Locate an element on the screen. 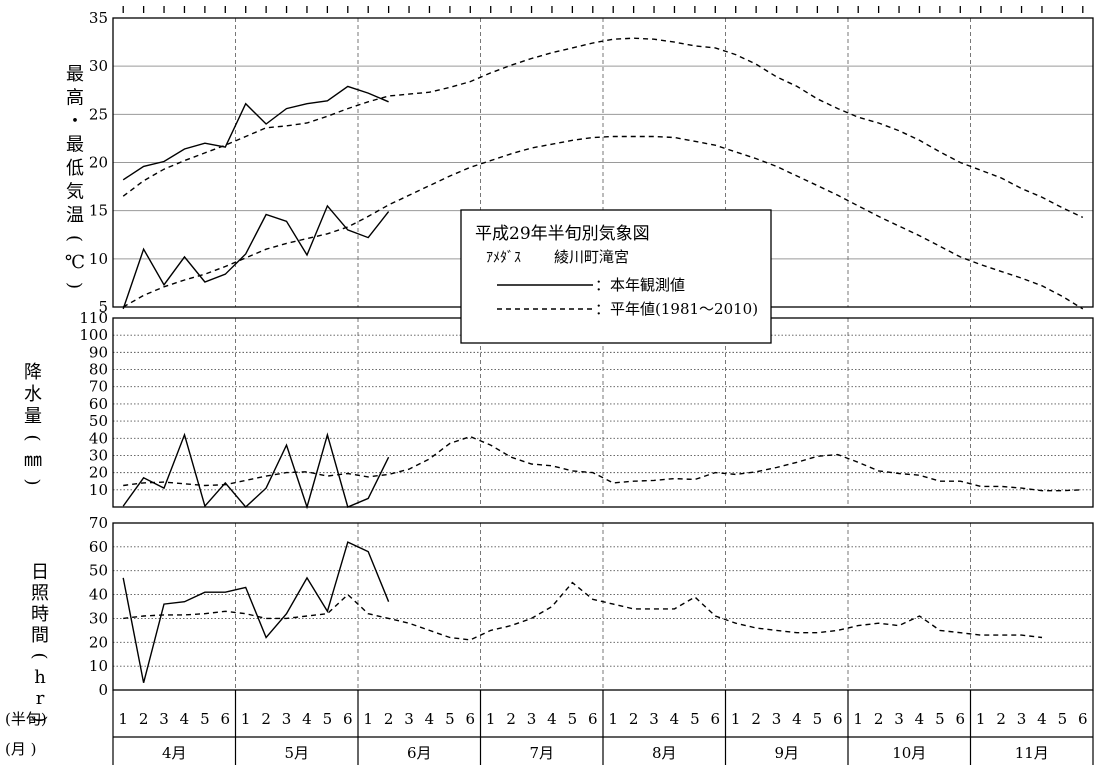 The width and height of the screenshot is (1095, 765). axis-title-char: 降 is located at coordinates (33, 372).